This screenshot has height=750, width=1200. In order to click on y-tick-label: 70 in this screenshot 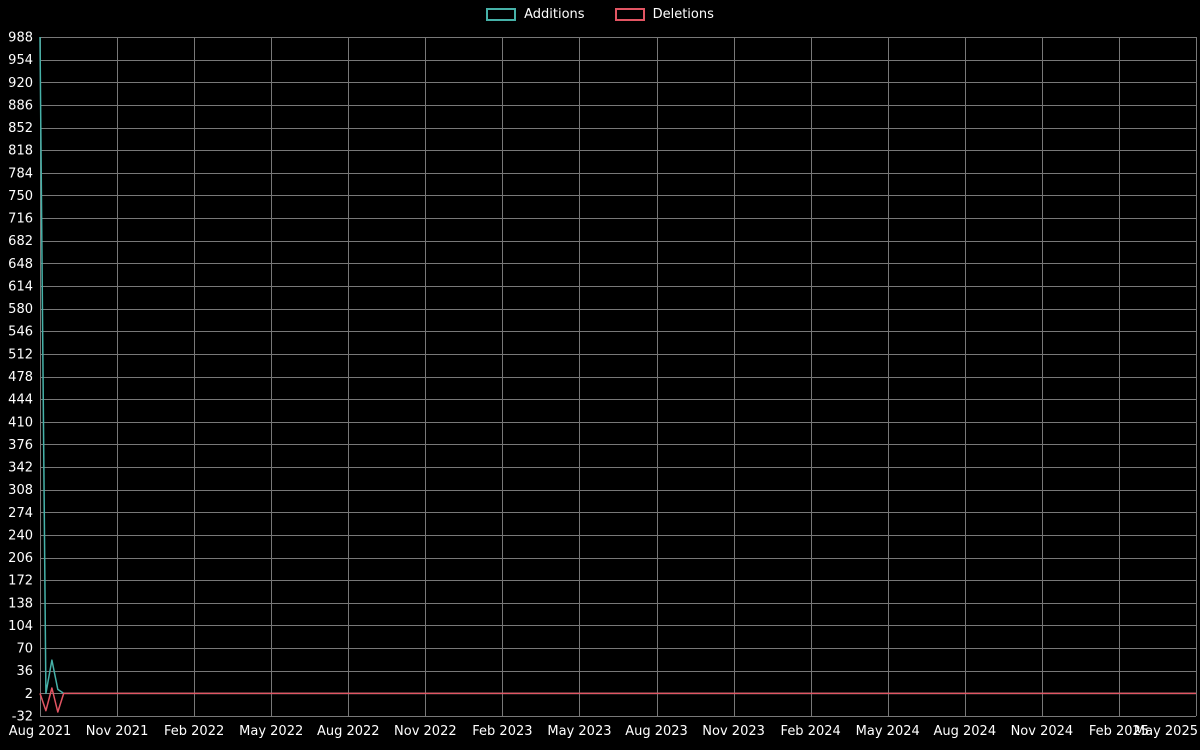, I will do `click(24, 649)`.